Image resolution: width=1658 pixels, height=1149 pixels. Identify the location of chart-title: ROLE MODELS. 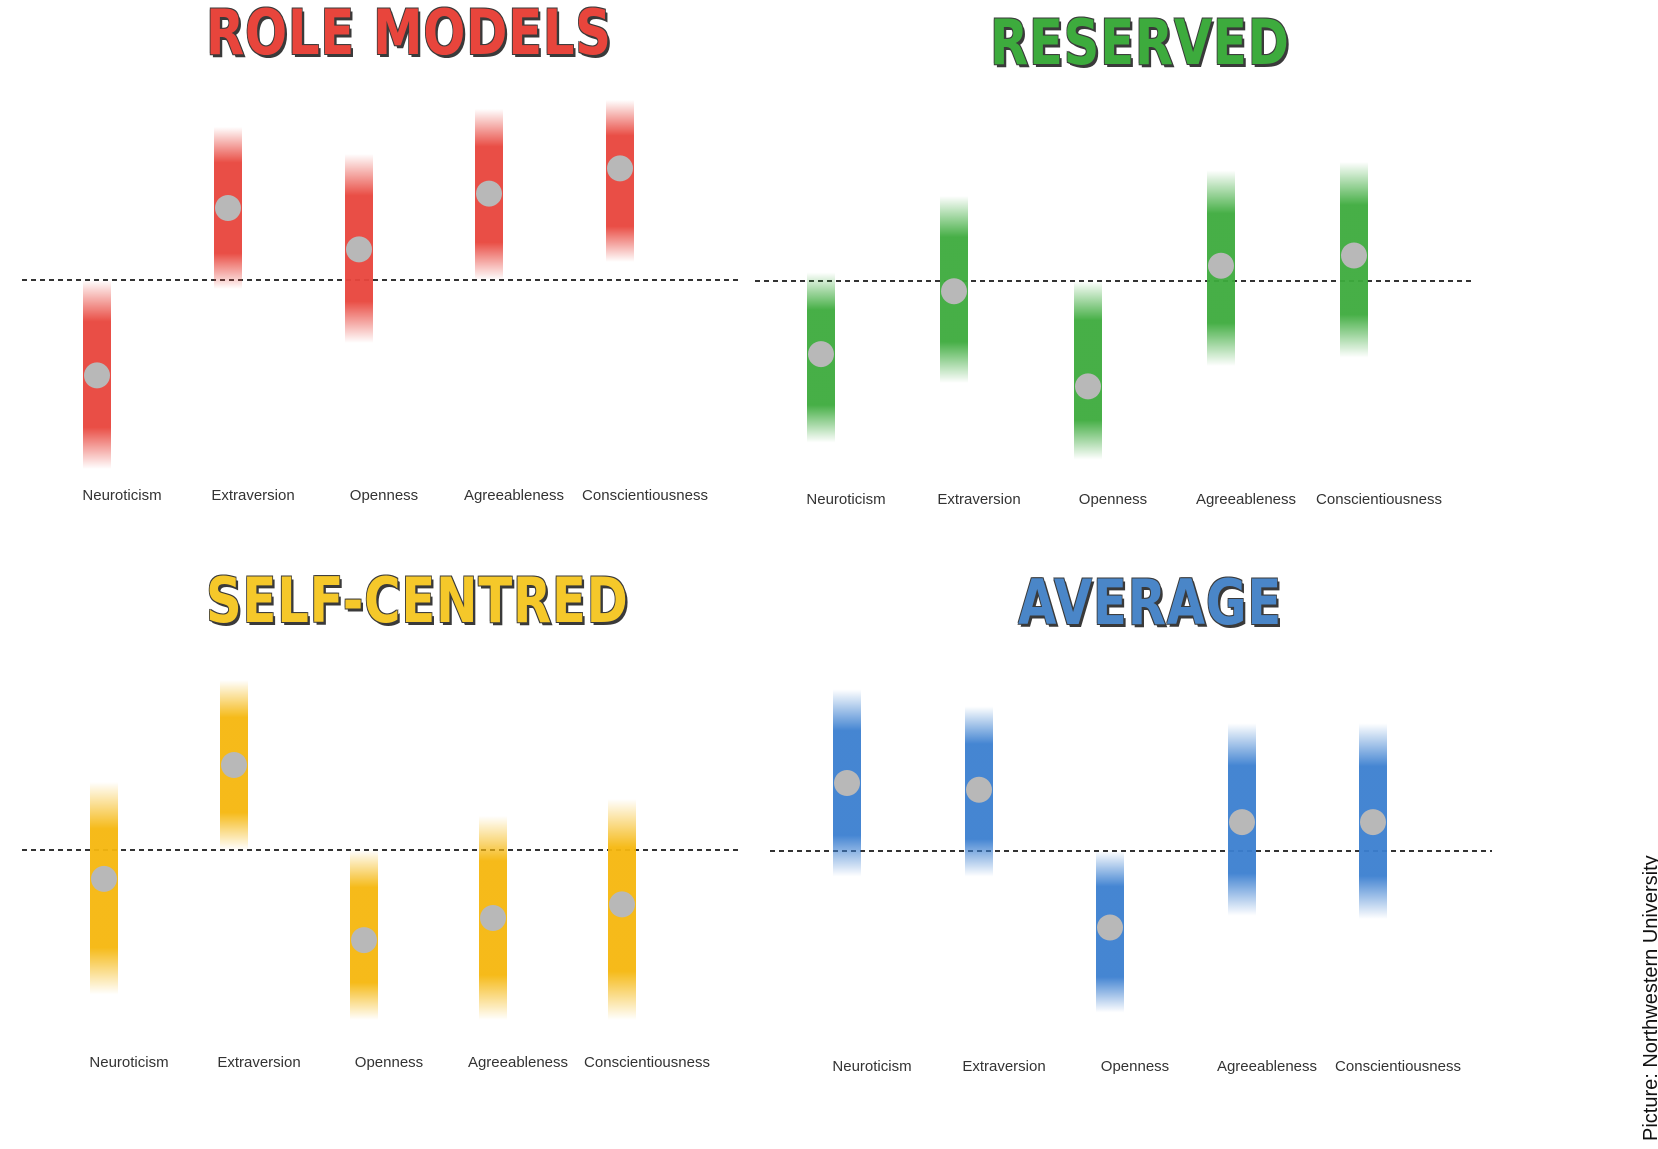
(409, 34).